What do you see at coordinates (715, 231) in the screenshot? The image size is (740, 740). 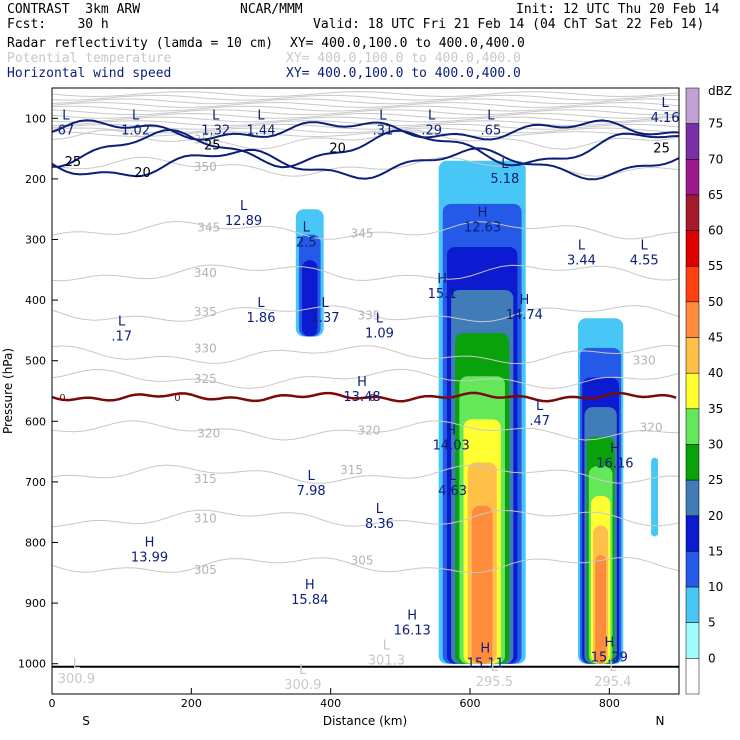 I see `colorbar-label: 60` at bounding box center [715, 231].